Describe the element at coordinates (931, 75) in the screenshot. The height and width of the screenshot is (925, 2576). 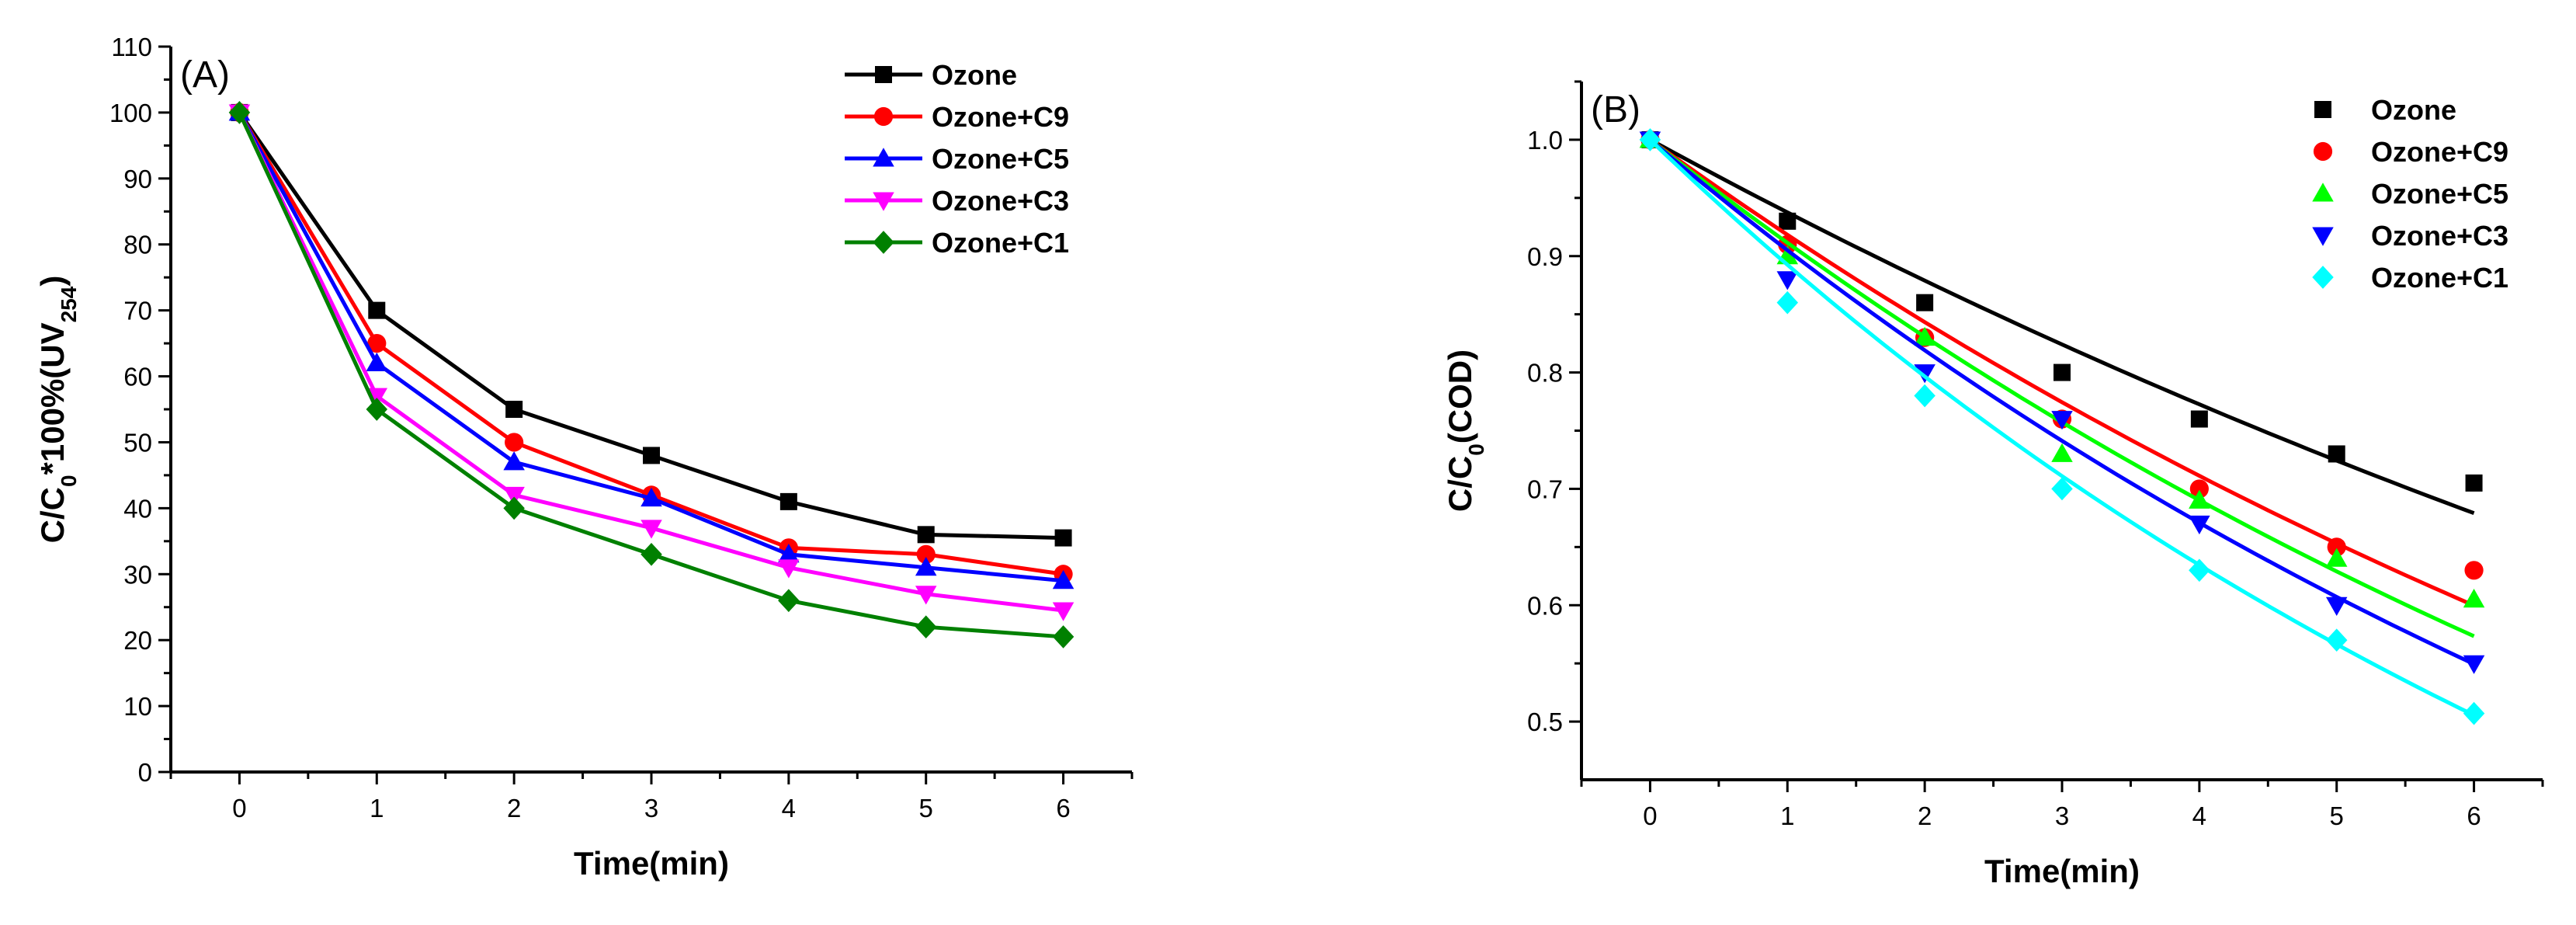
I see `panel-a-legend-item-ozone: Ozone` at that location.